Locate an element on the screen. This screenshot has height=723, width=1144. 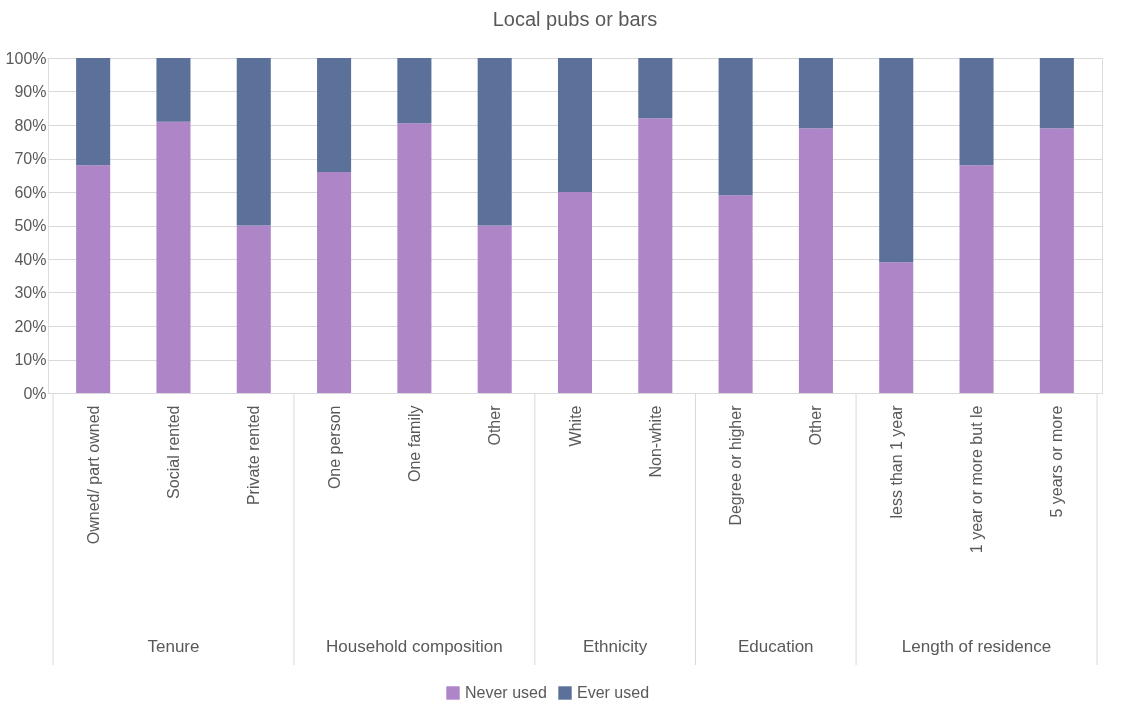
x-tick-label: Owned/ part owned is located at coordinates (93, 475).